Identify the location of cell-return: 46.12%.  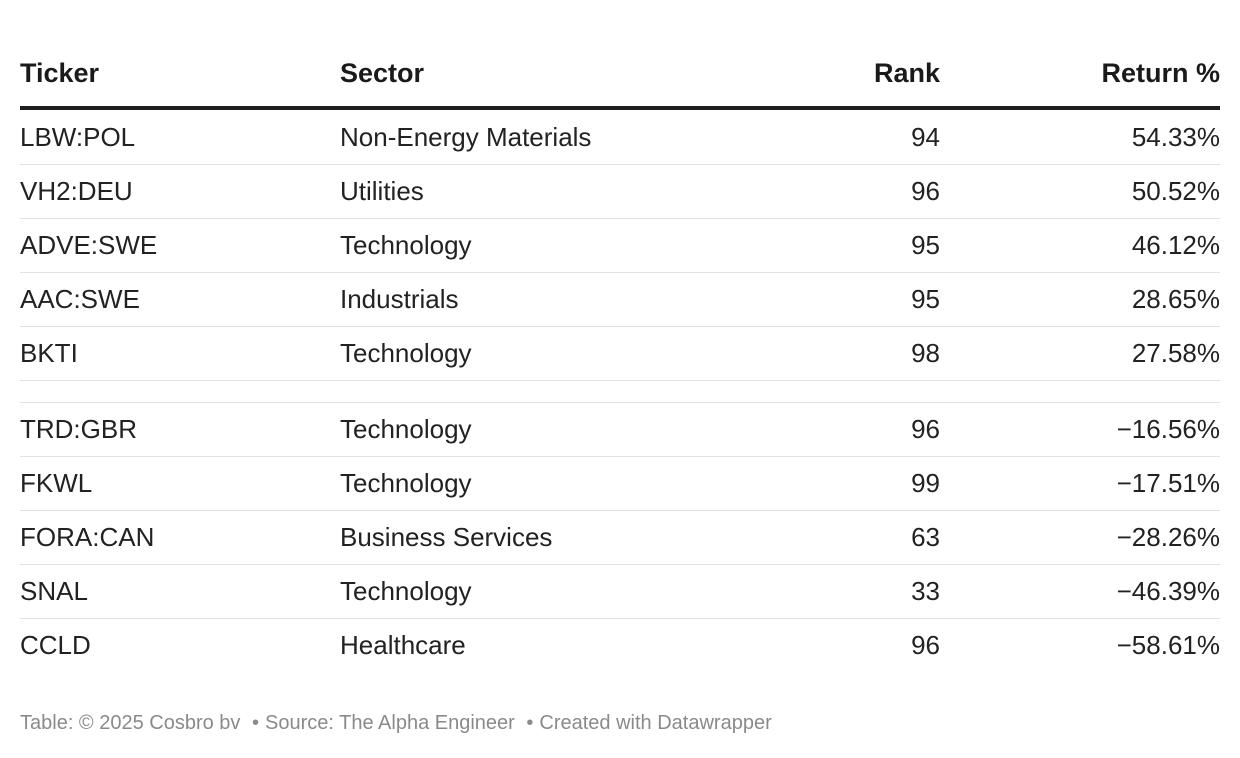
(1080, 245).